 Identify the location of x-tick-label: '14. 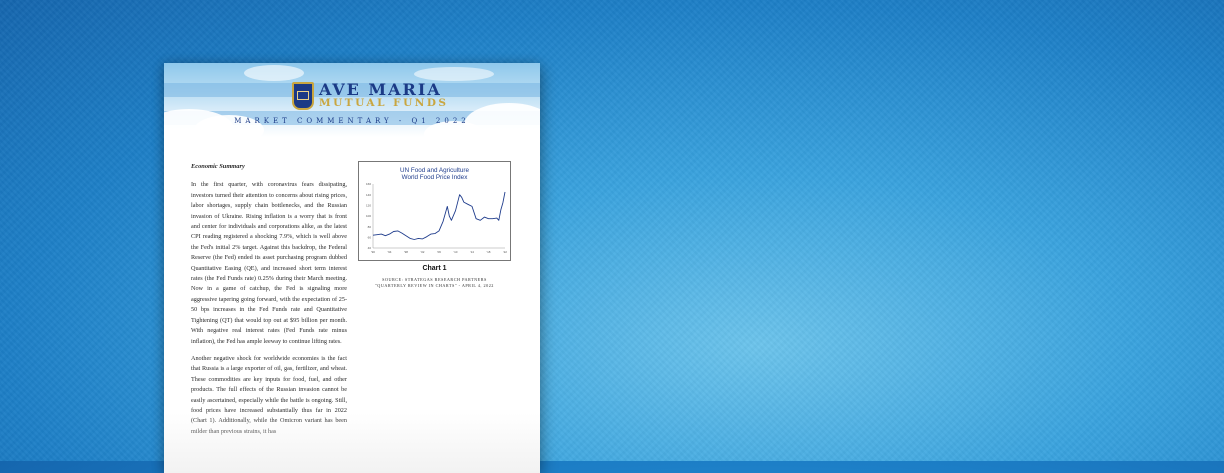
(472, 252).